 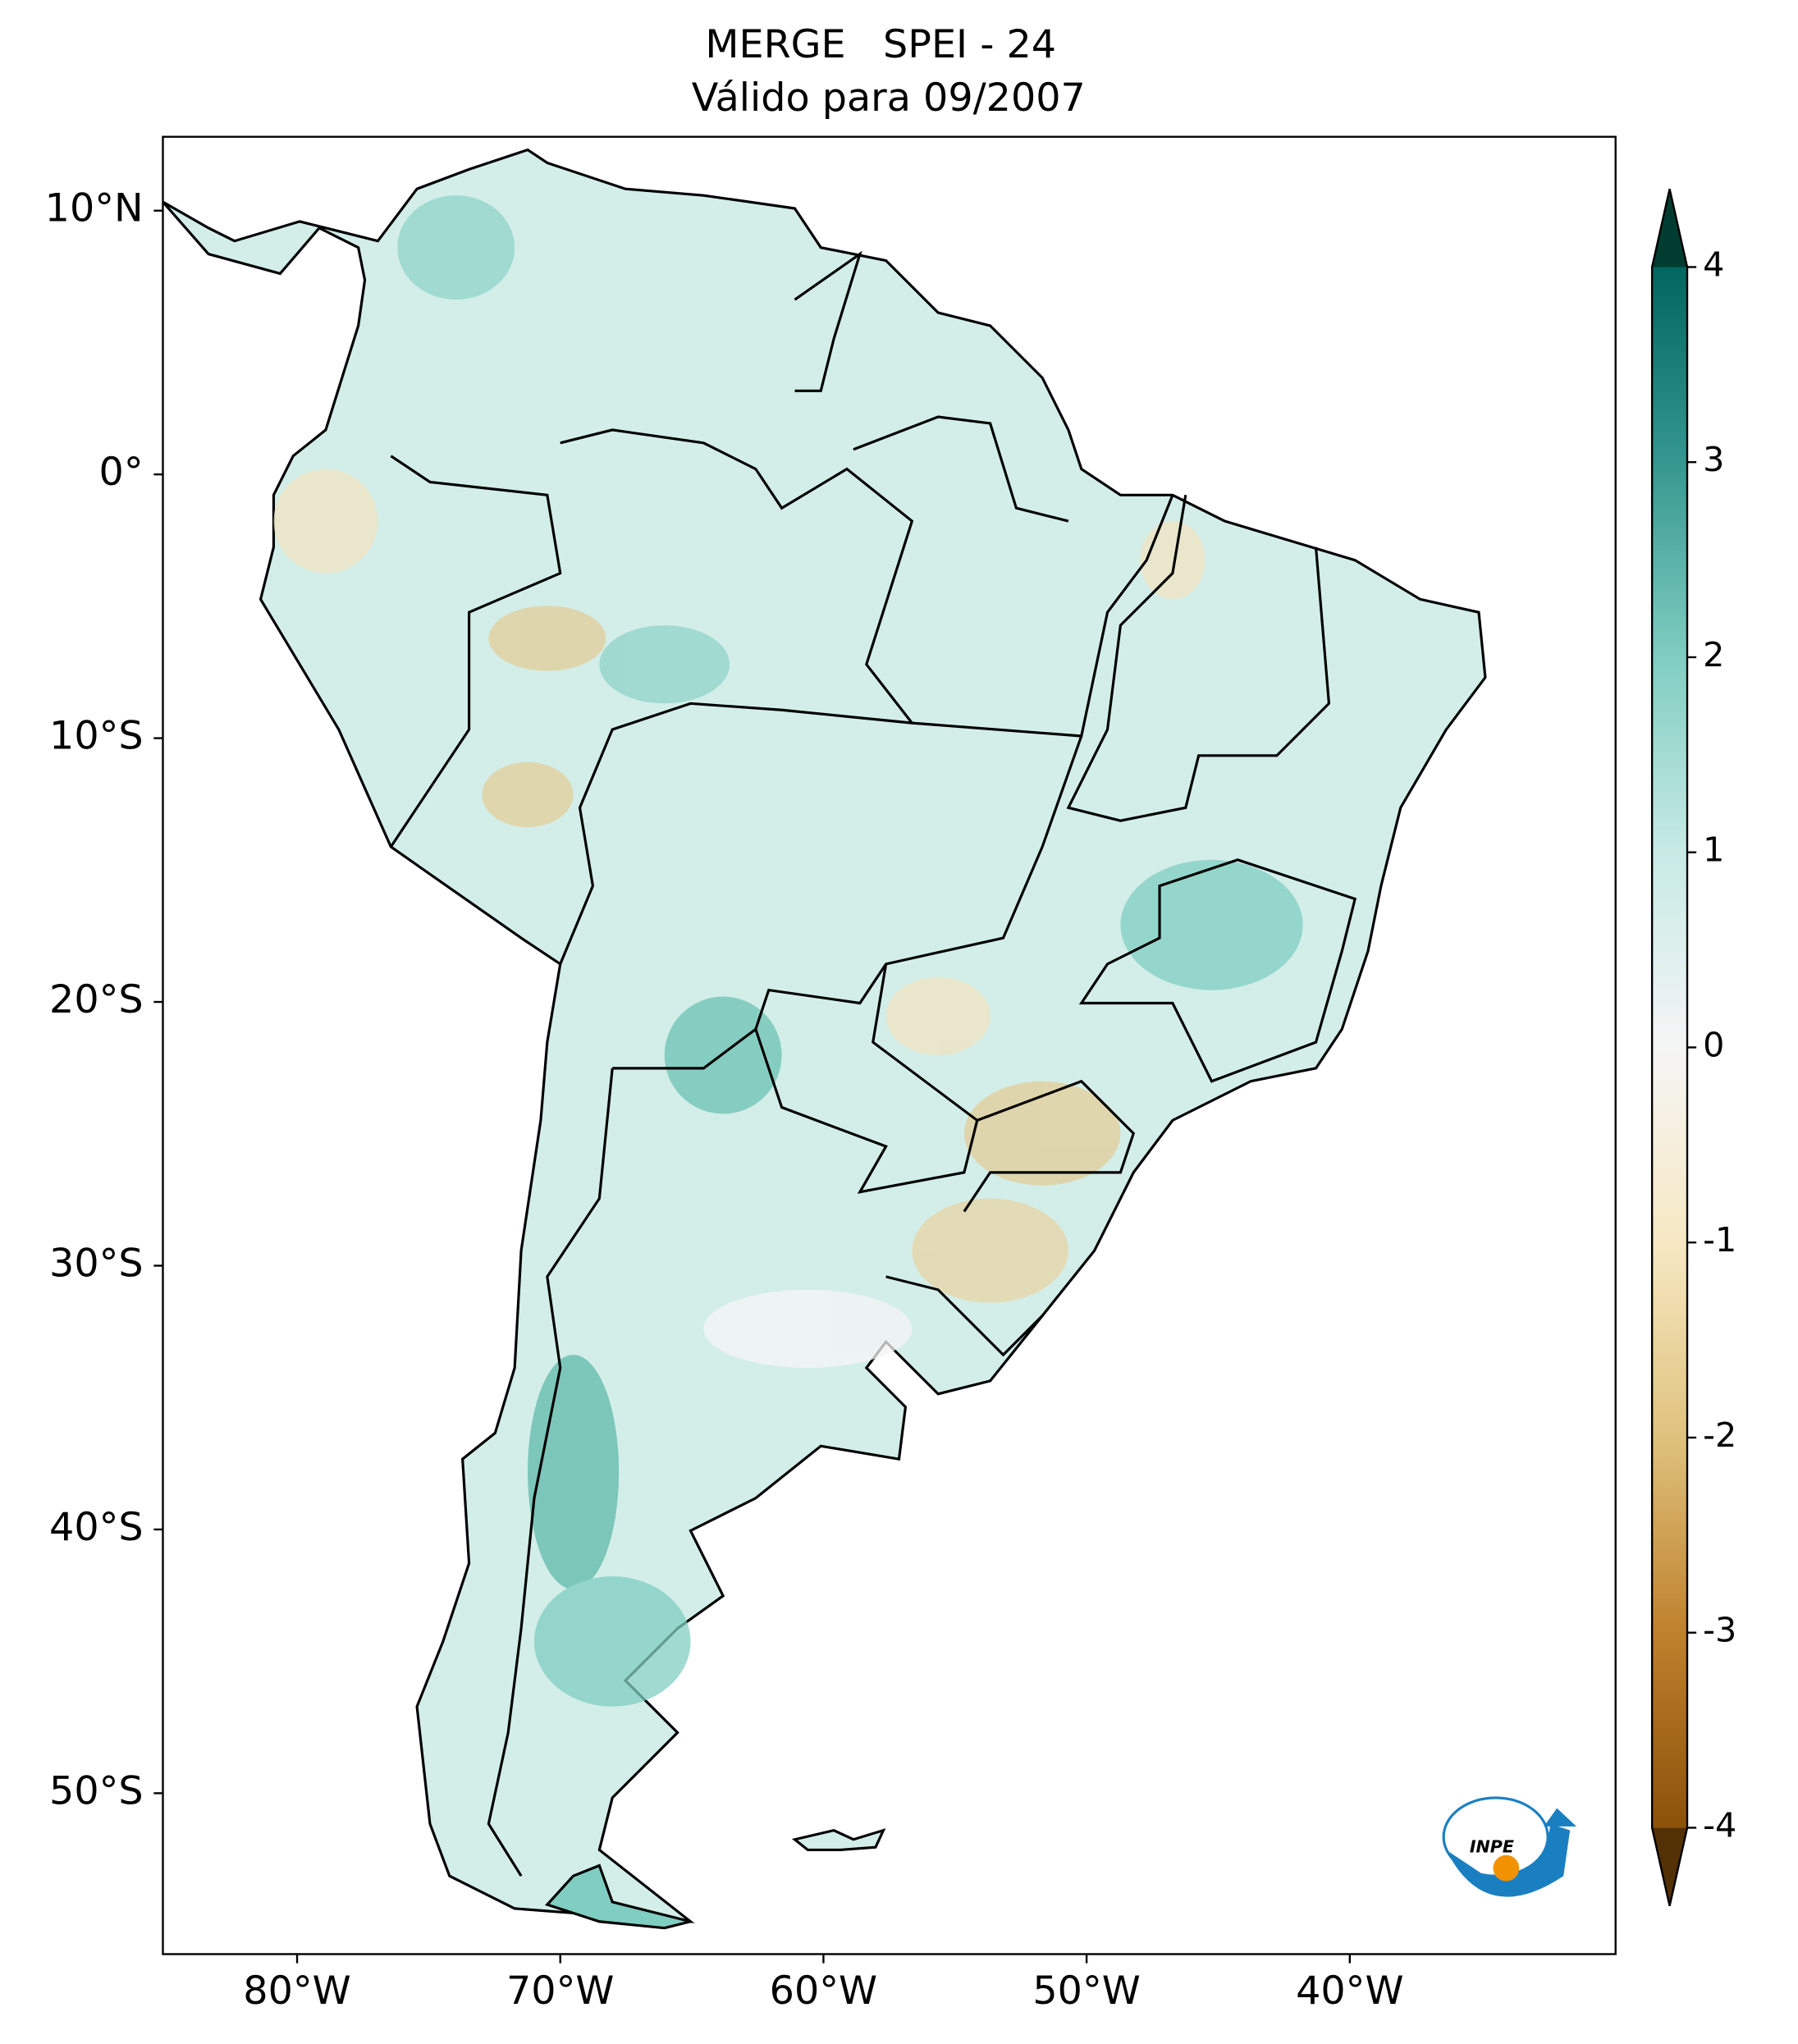 What do you see at coordinates (560, 1992) in the screenshot?
I see `x-tick-label: 70°W` at bounding box center [560, 1992].